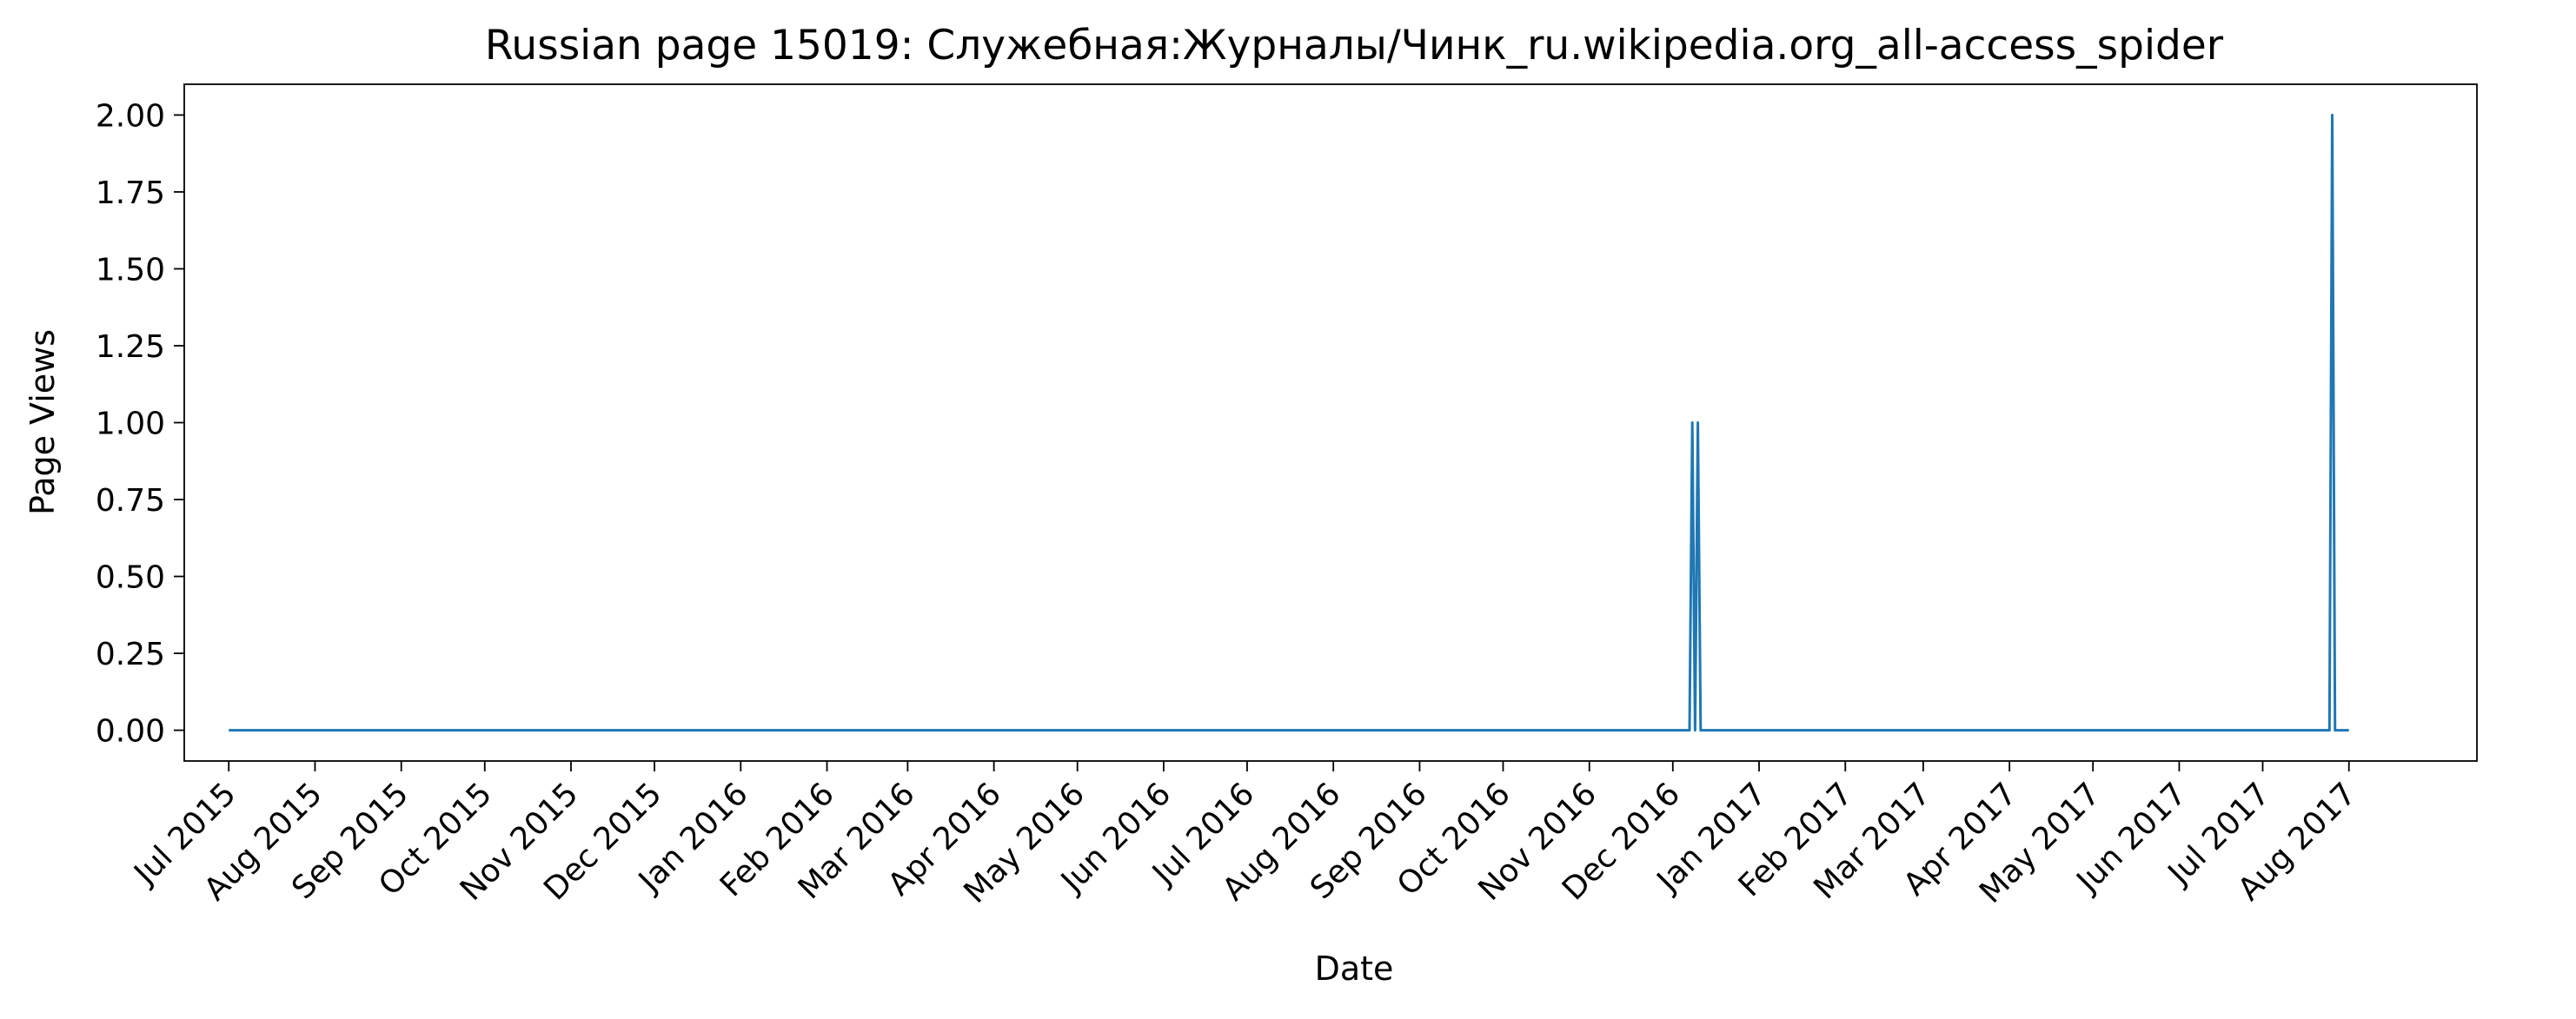 The width and height of the screenshot is (2576, 1019). What do you see at coordinates (130, 347) in the screenshot?
I see `y-tick-label: 1.25` at bounding box center [130, 347].